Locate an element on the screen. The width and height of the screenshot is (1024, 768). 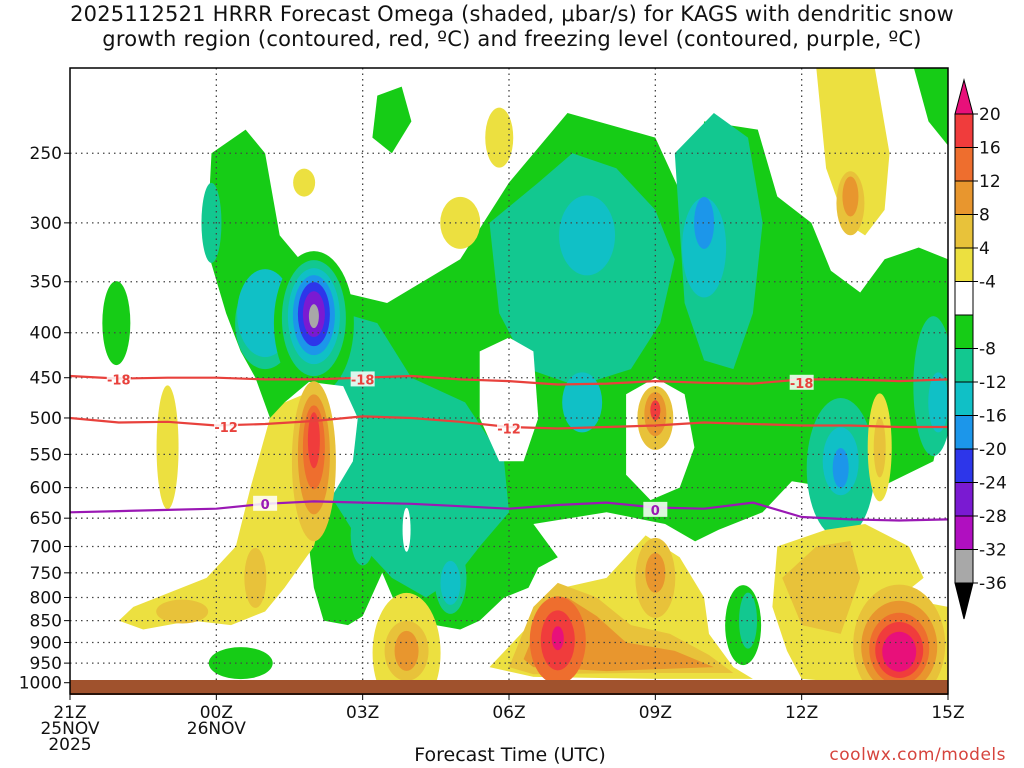
colorbar-label: -32 is located at coordinates (993, 551).